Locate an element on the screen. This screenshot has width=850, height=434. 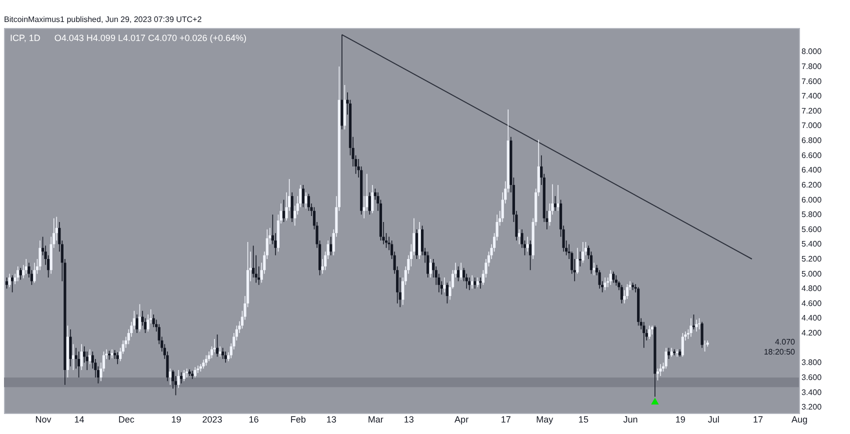
annotation: 18:20:50 is located at coordinates (780, 352).